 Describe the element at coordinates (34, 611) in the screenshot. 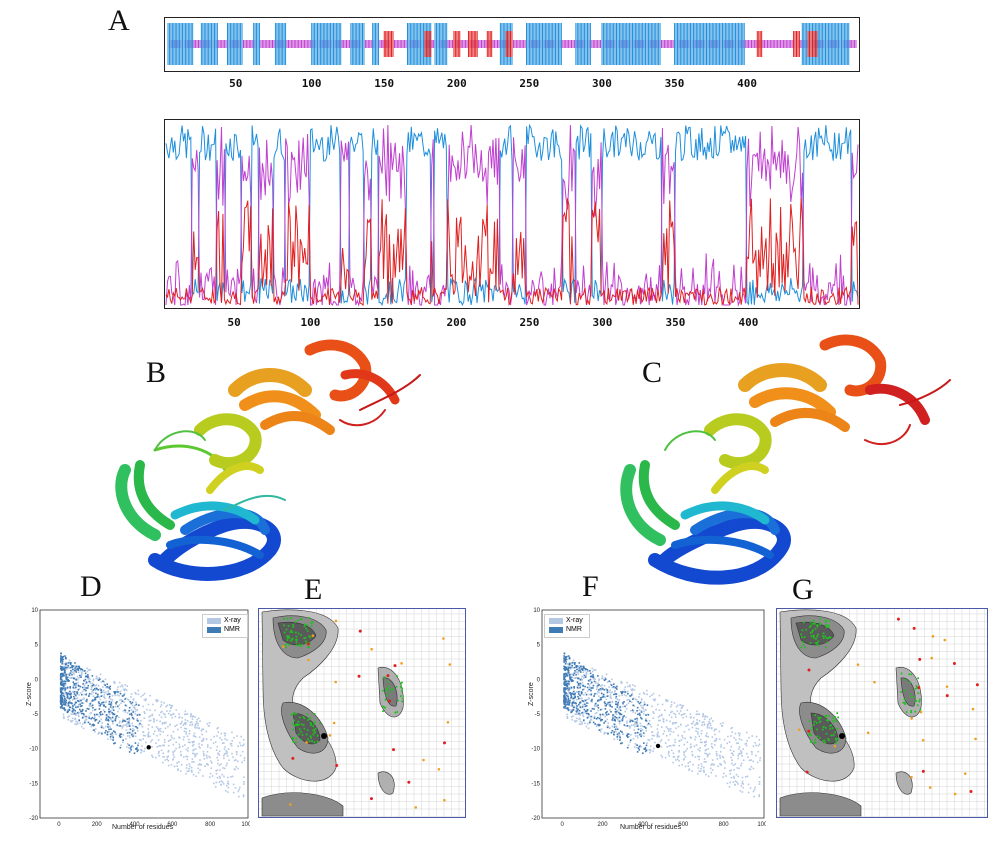

I see `z-y-tick-label: 10` at that location.